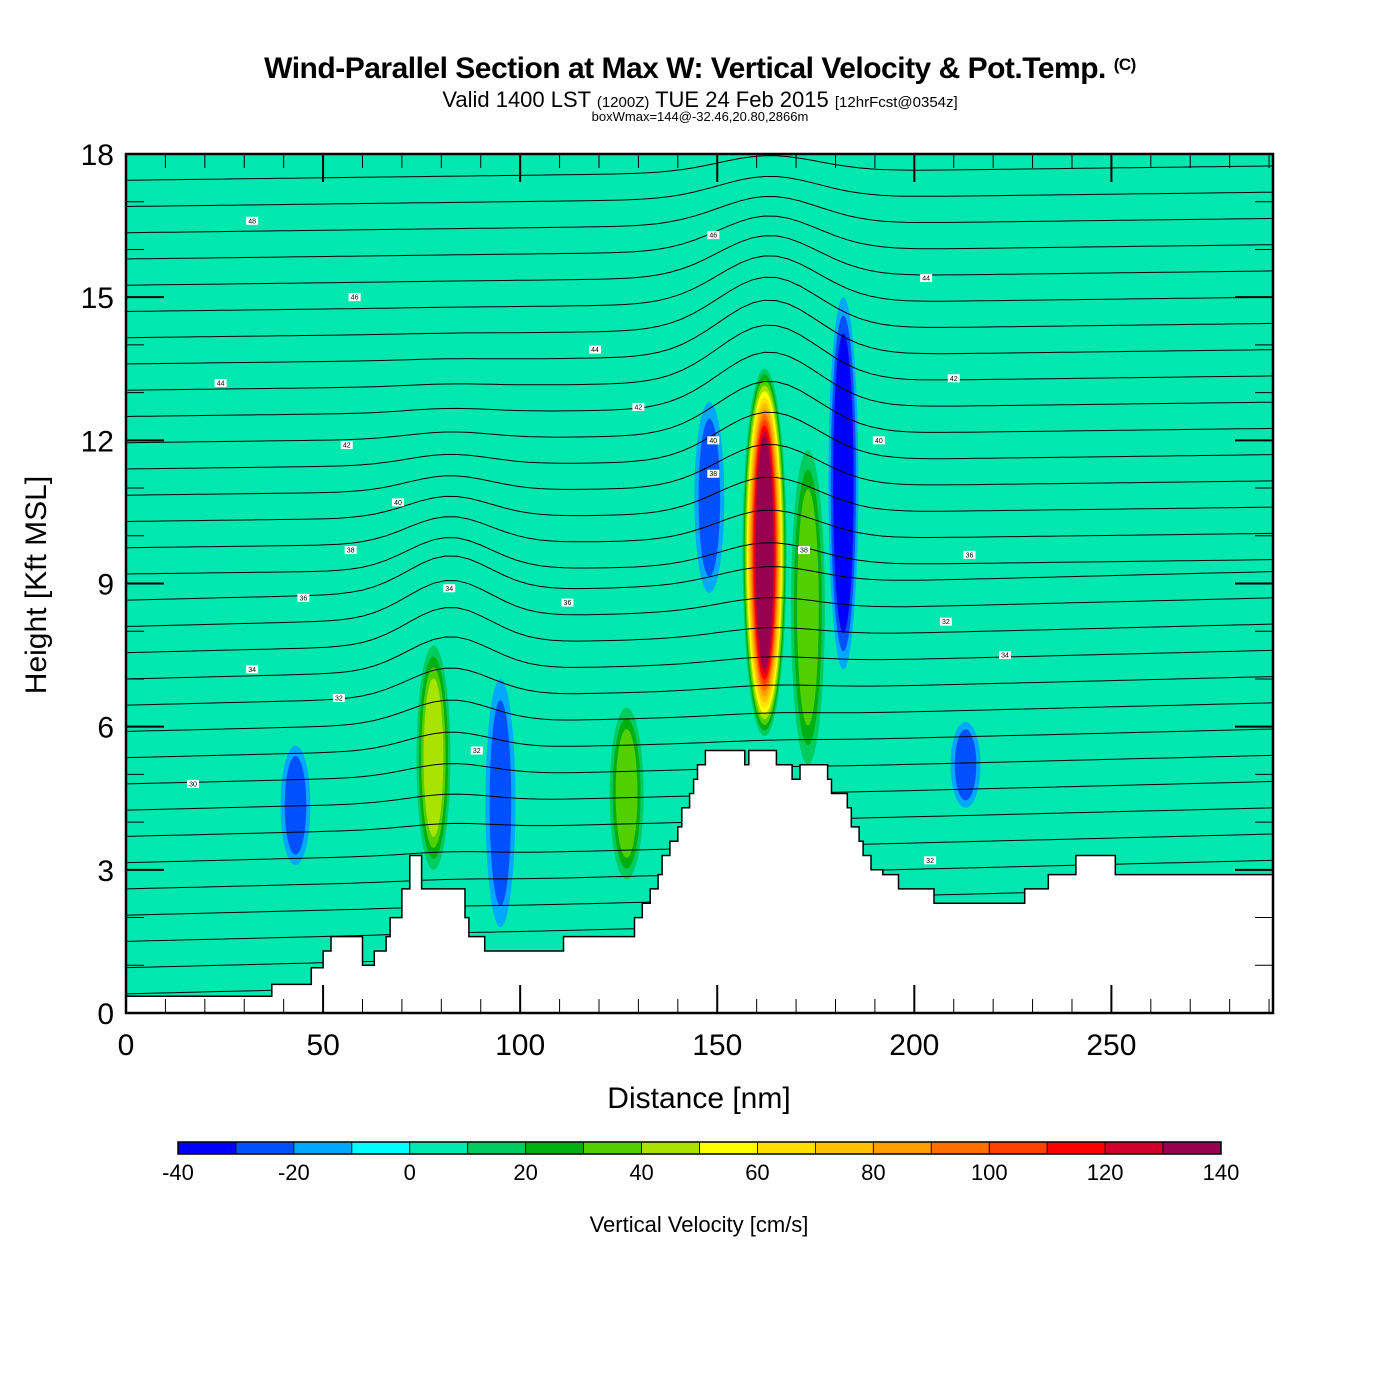 The image size is (1400, 1400). Describe the element at coordinates (873, 1172) in the screenshot. I see `colorbar-tick-label: 80` at that location.